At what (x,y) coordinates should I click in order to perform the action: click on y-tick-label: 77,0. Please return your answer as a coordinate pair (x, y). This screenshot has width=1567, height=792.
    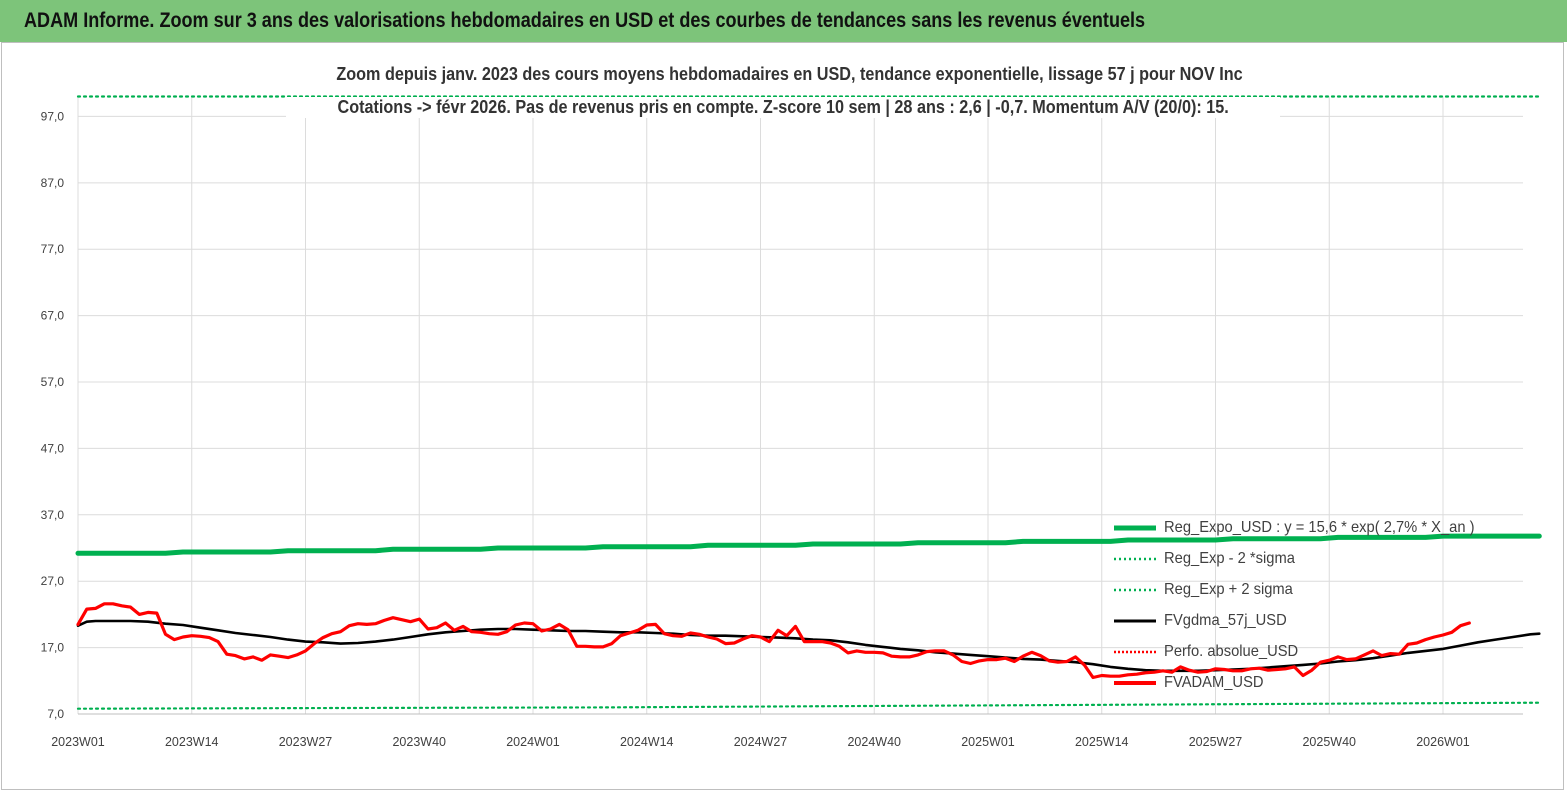
    Looking at the image, I should click on (53, 249).